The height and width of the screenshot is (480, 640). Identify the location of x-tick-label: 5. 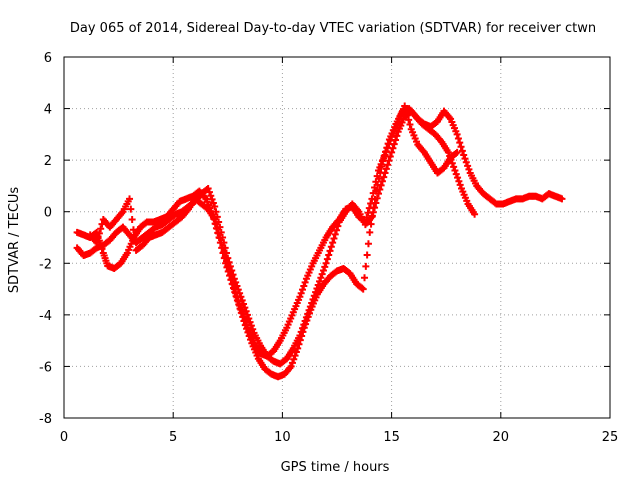
(173, 437).